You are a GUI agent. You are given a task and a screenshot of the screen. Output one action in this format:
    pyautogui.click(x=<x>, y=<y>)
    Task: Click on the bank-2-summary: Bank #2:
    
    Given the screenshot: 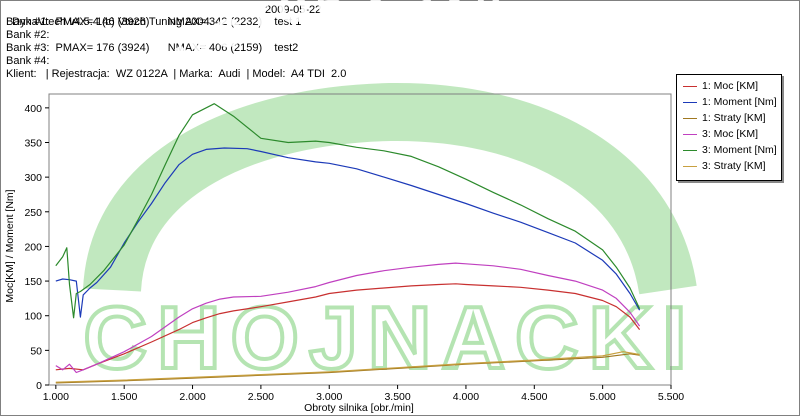 What is the action you would take?
    pyautogui.click(x=28, y=35)
    